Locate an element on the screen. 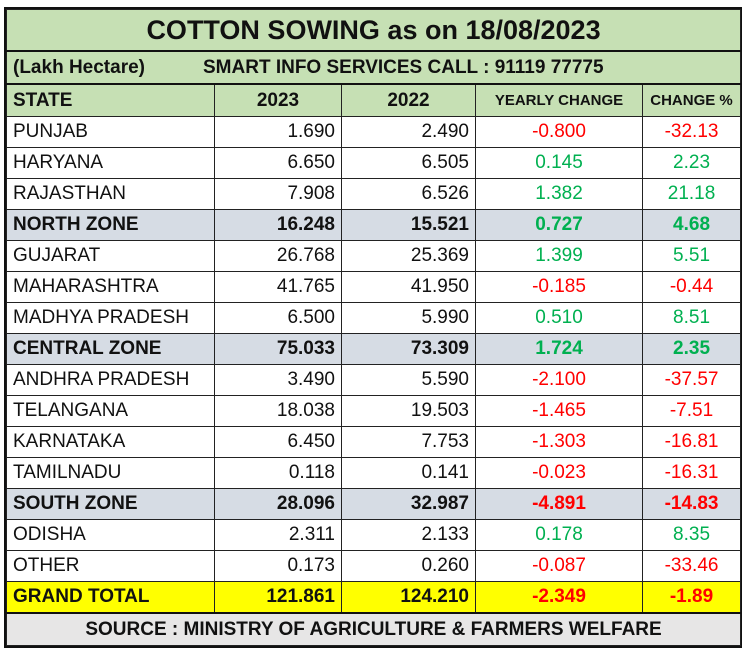 Image resolution: width=744 pixels, height=648 pixels. yearly-change: 0.510 is located at coordinates (559, 318).